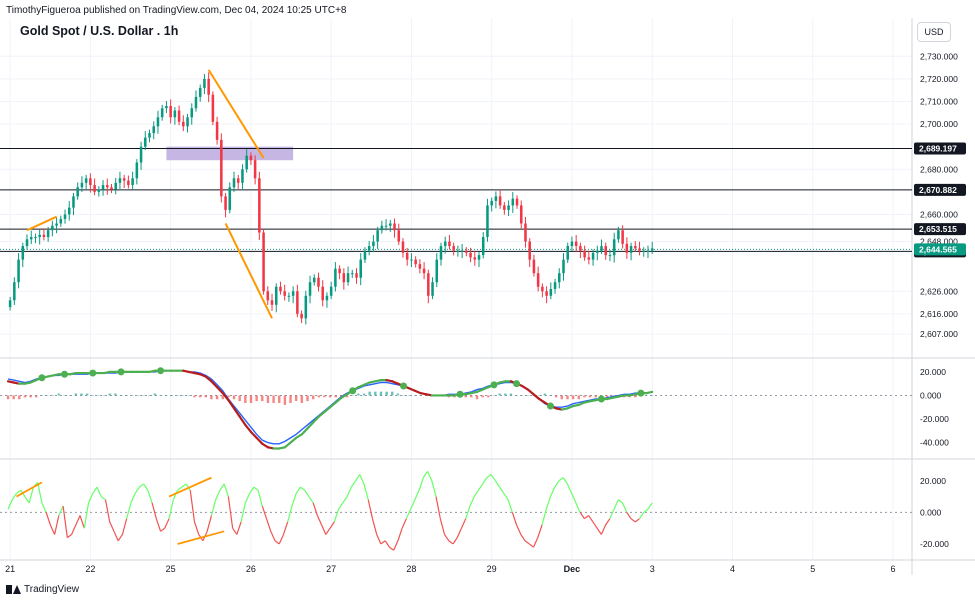 The height and width of the screenshot is (604, 975). Describe the element at coordinates (10, 569) in the screenshot. I see `x-tick-label: 21` at that location.